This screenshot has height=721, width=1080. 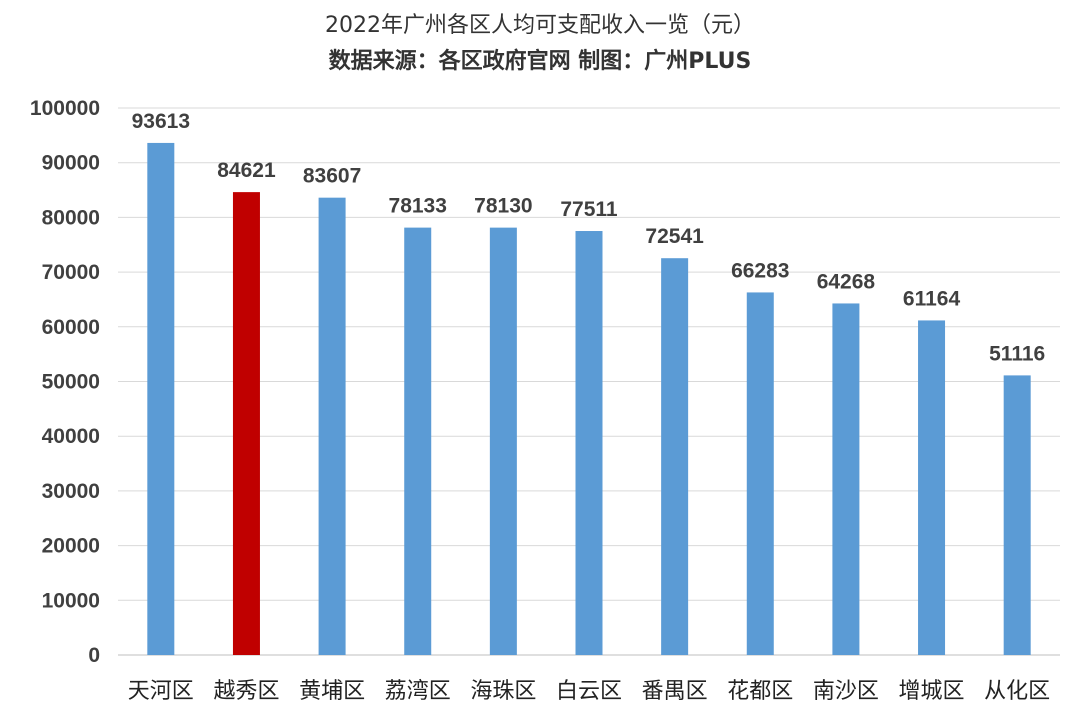 I want to click on x-axis-ticks: 天河区 越秀区 黄埔区 荔湾区 海珠区 白云区 番禺区 花都区 南沙区 增城区 从化区, so click(x=589, y=691).